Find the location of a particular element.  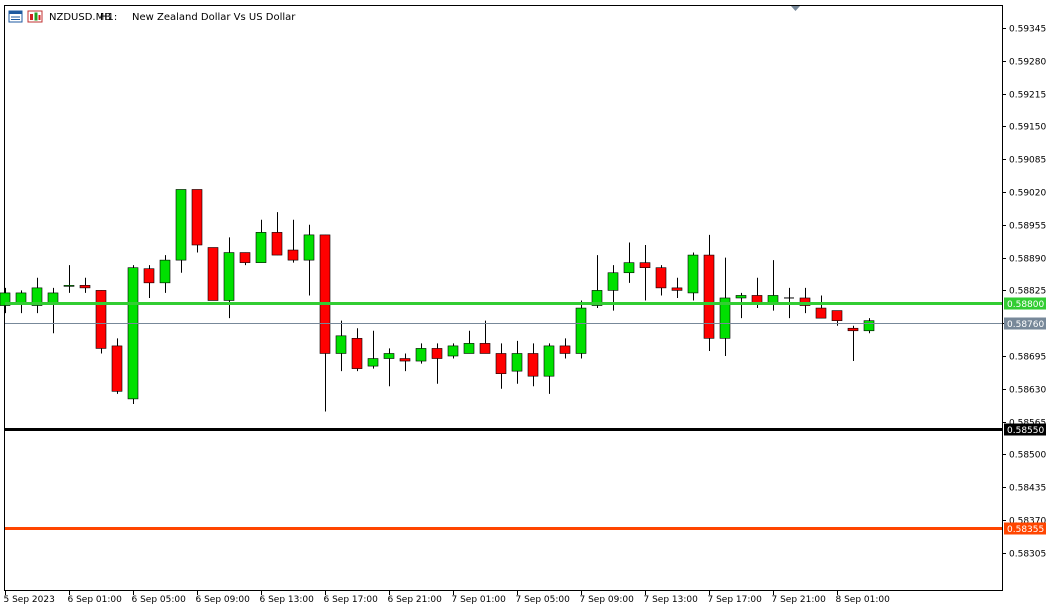

time-tick-label: 6 Sep 01:00 is located at coordinates (95, 600).